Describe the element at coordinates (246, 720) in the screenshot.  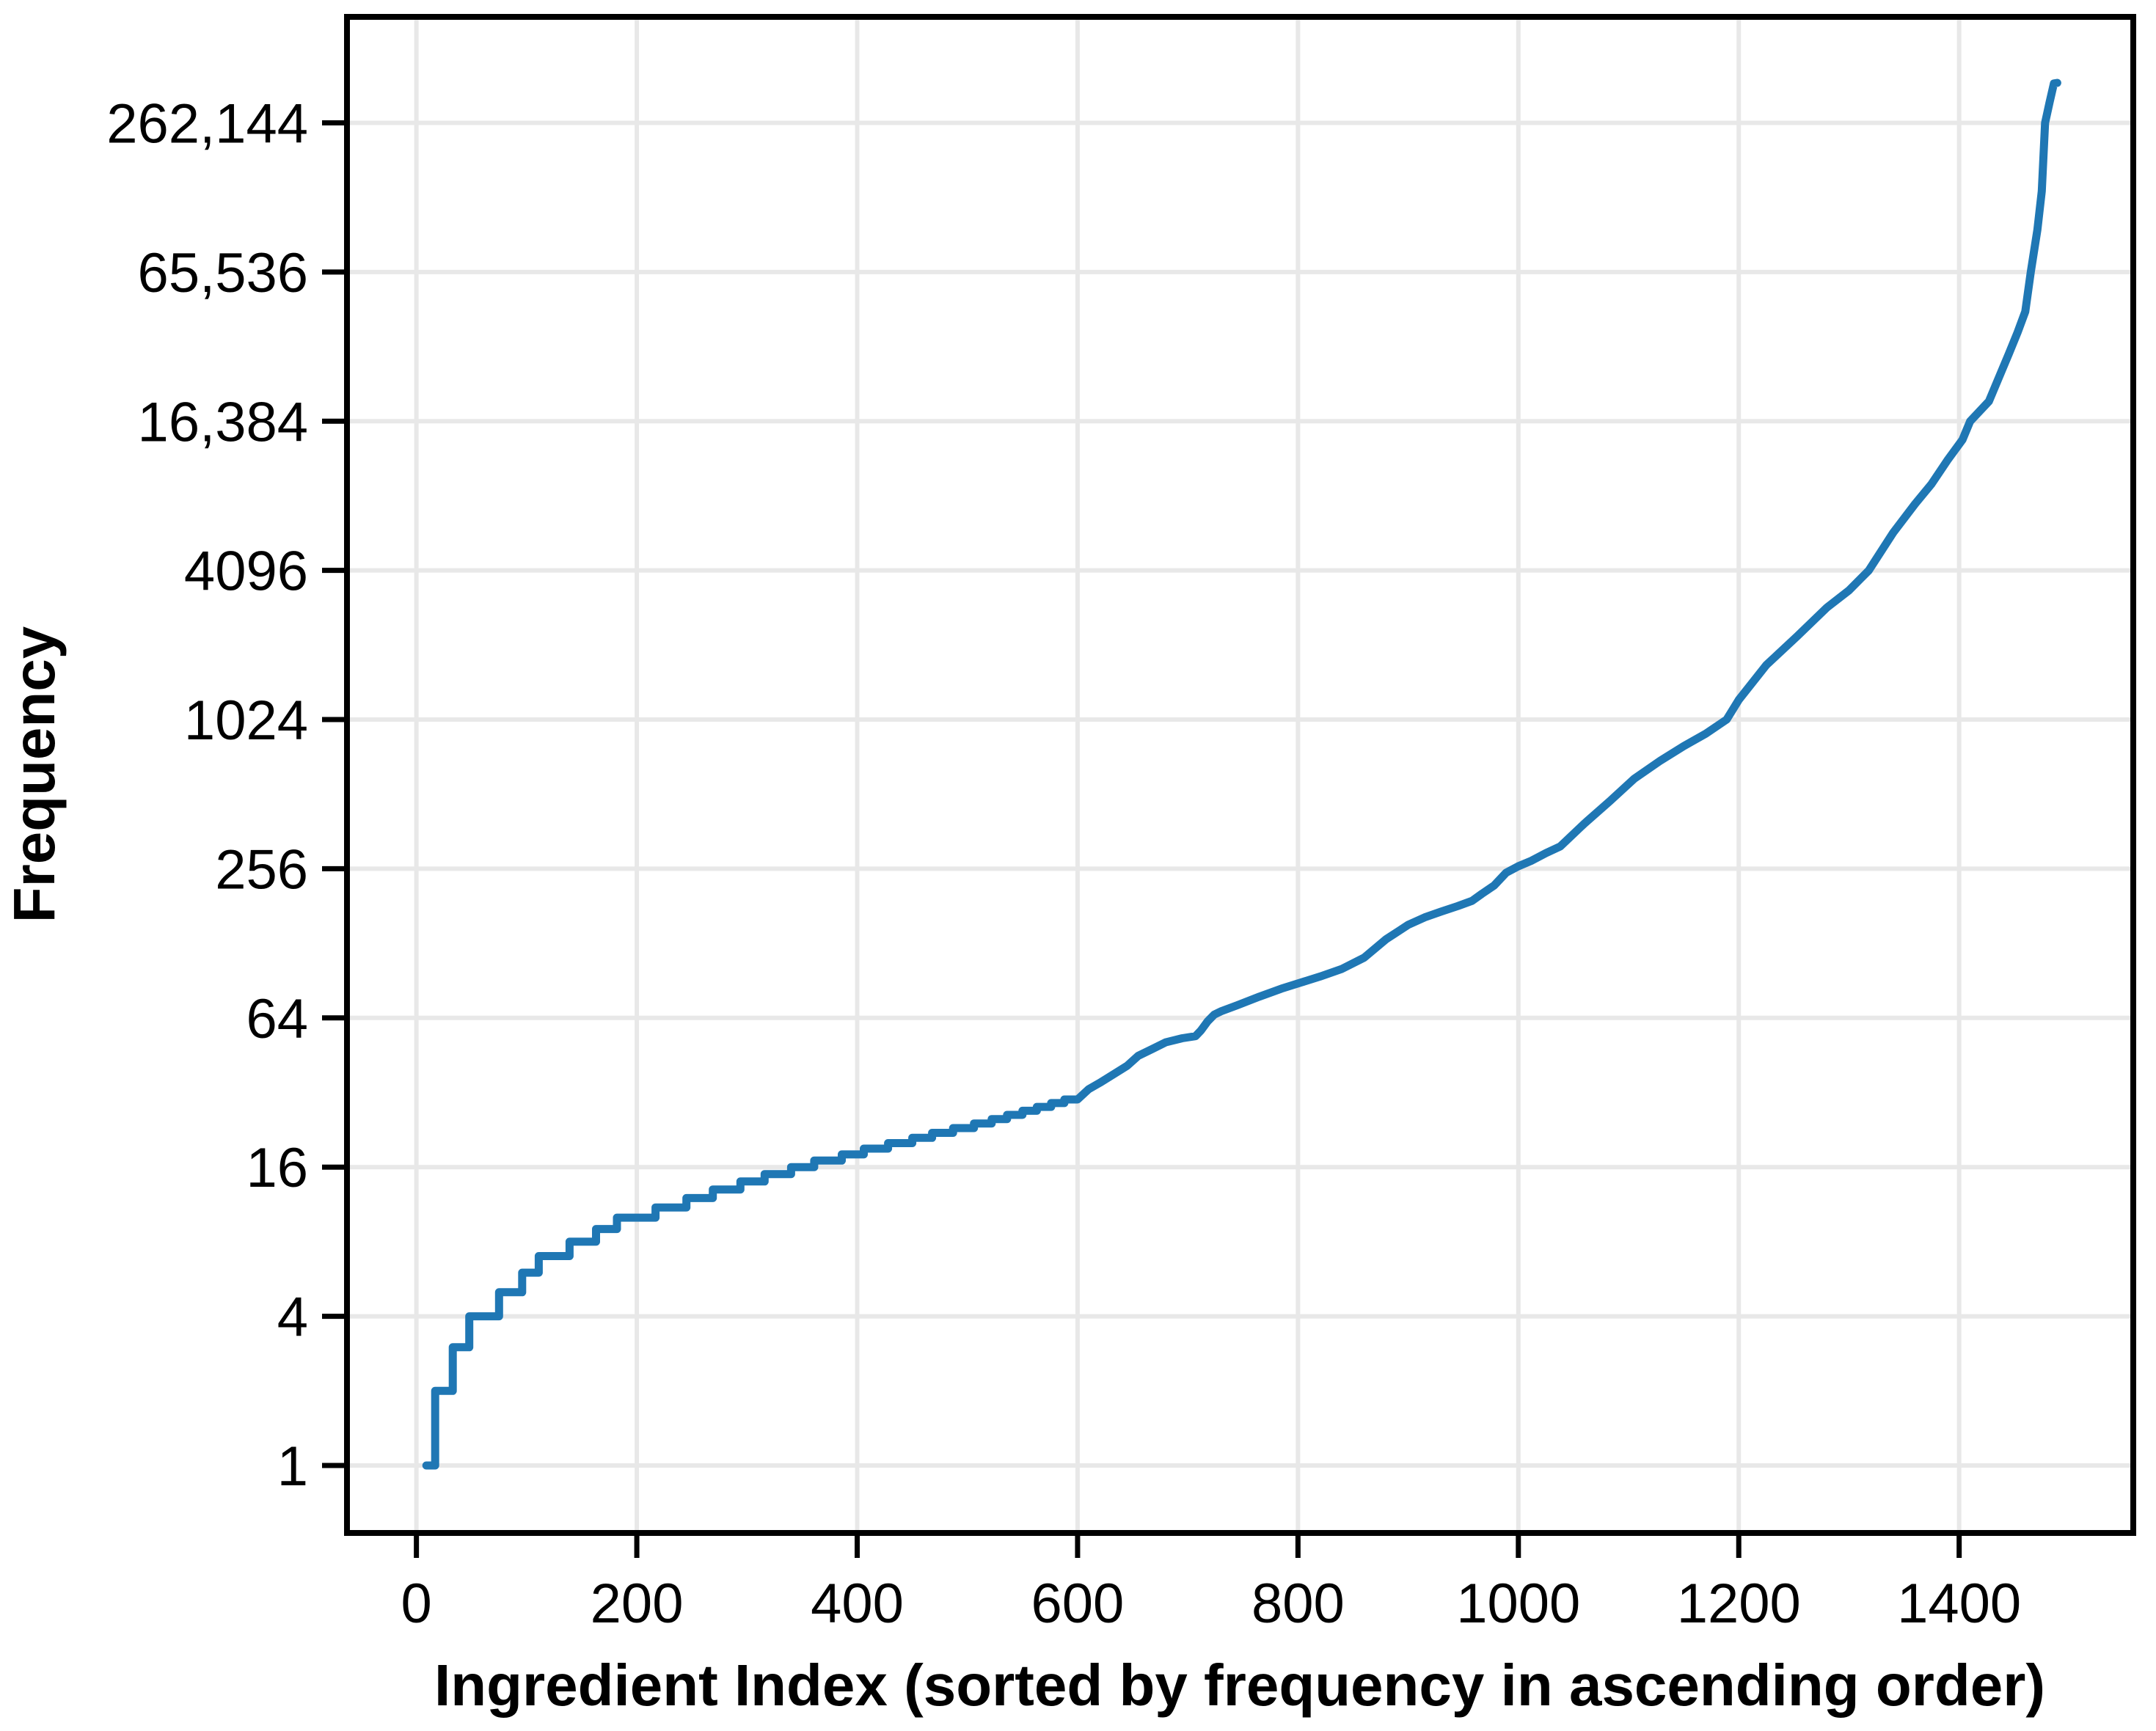
I see `y-tick-label-1024: 1024` at that location.